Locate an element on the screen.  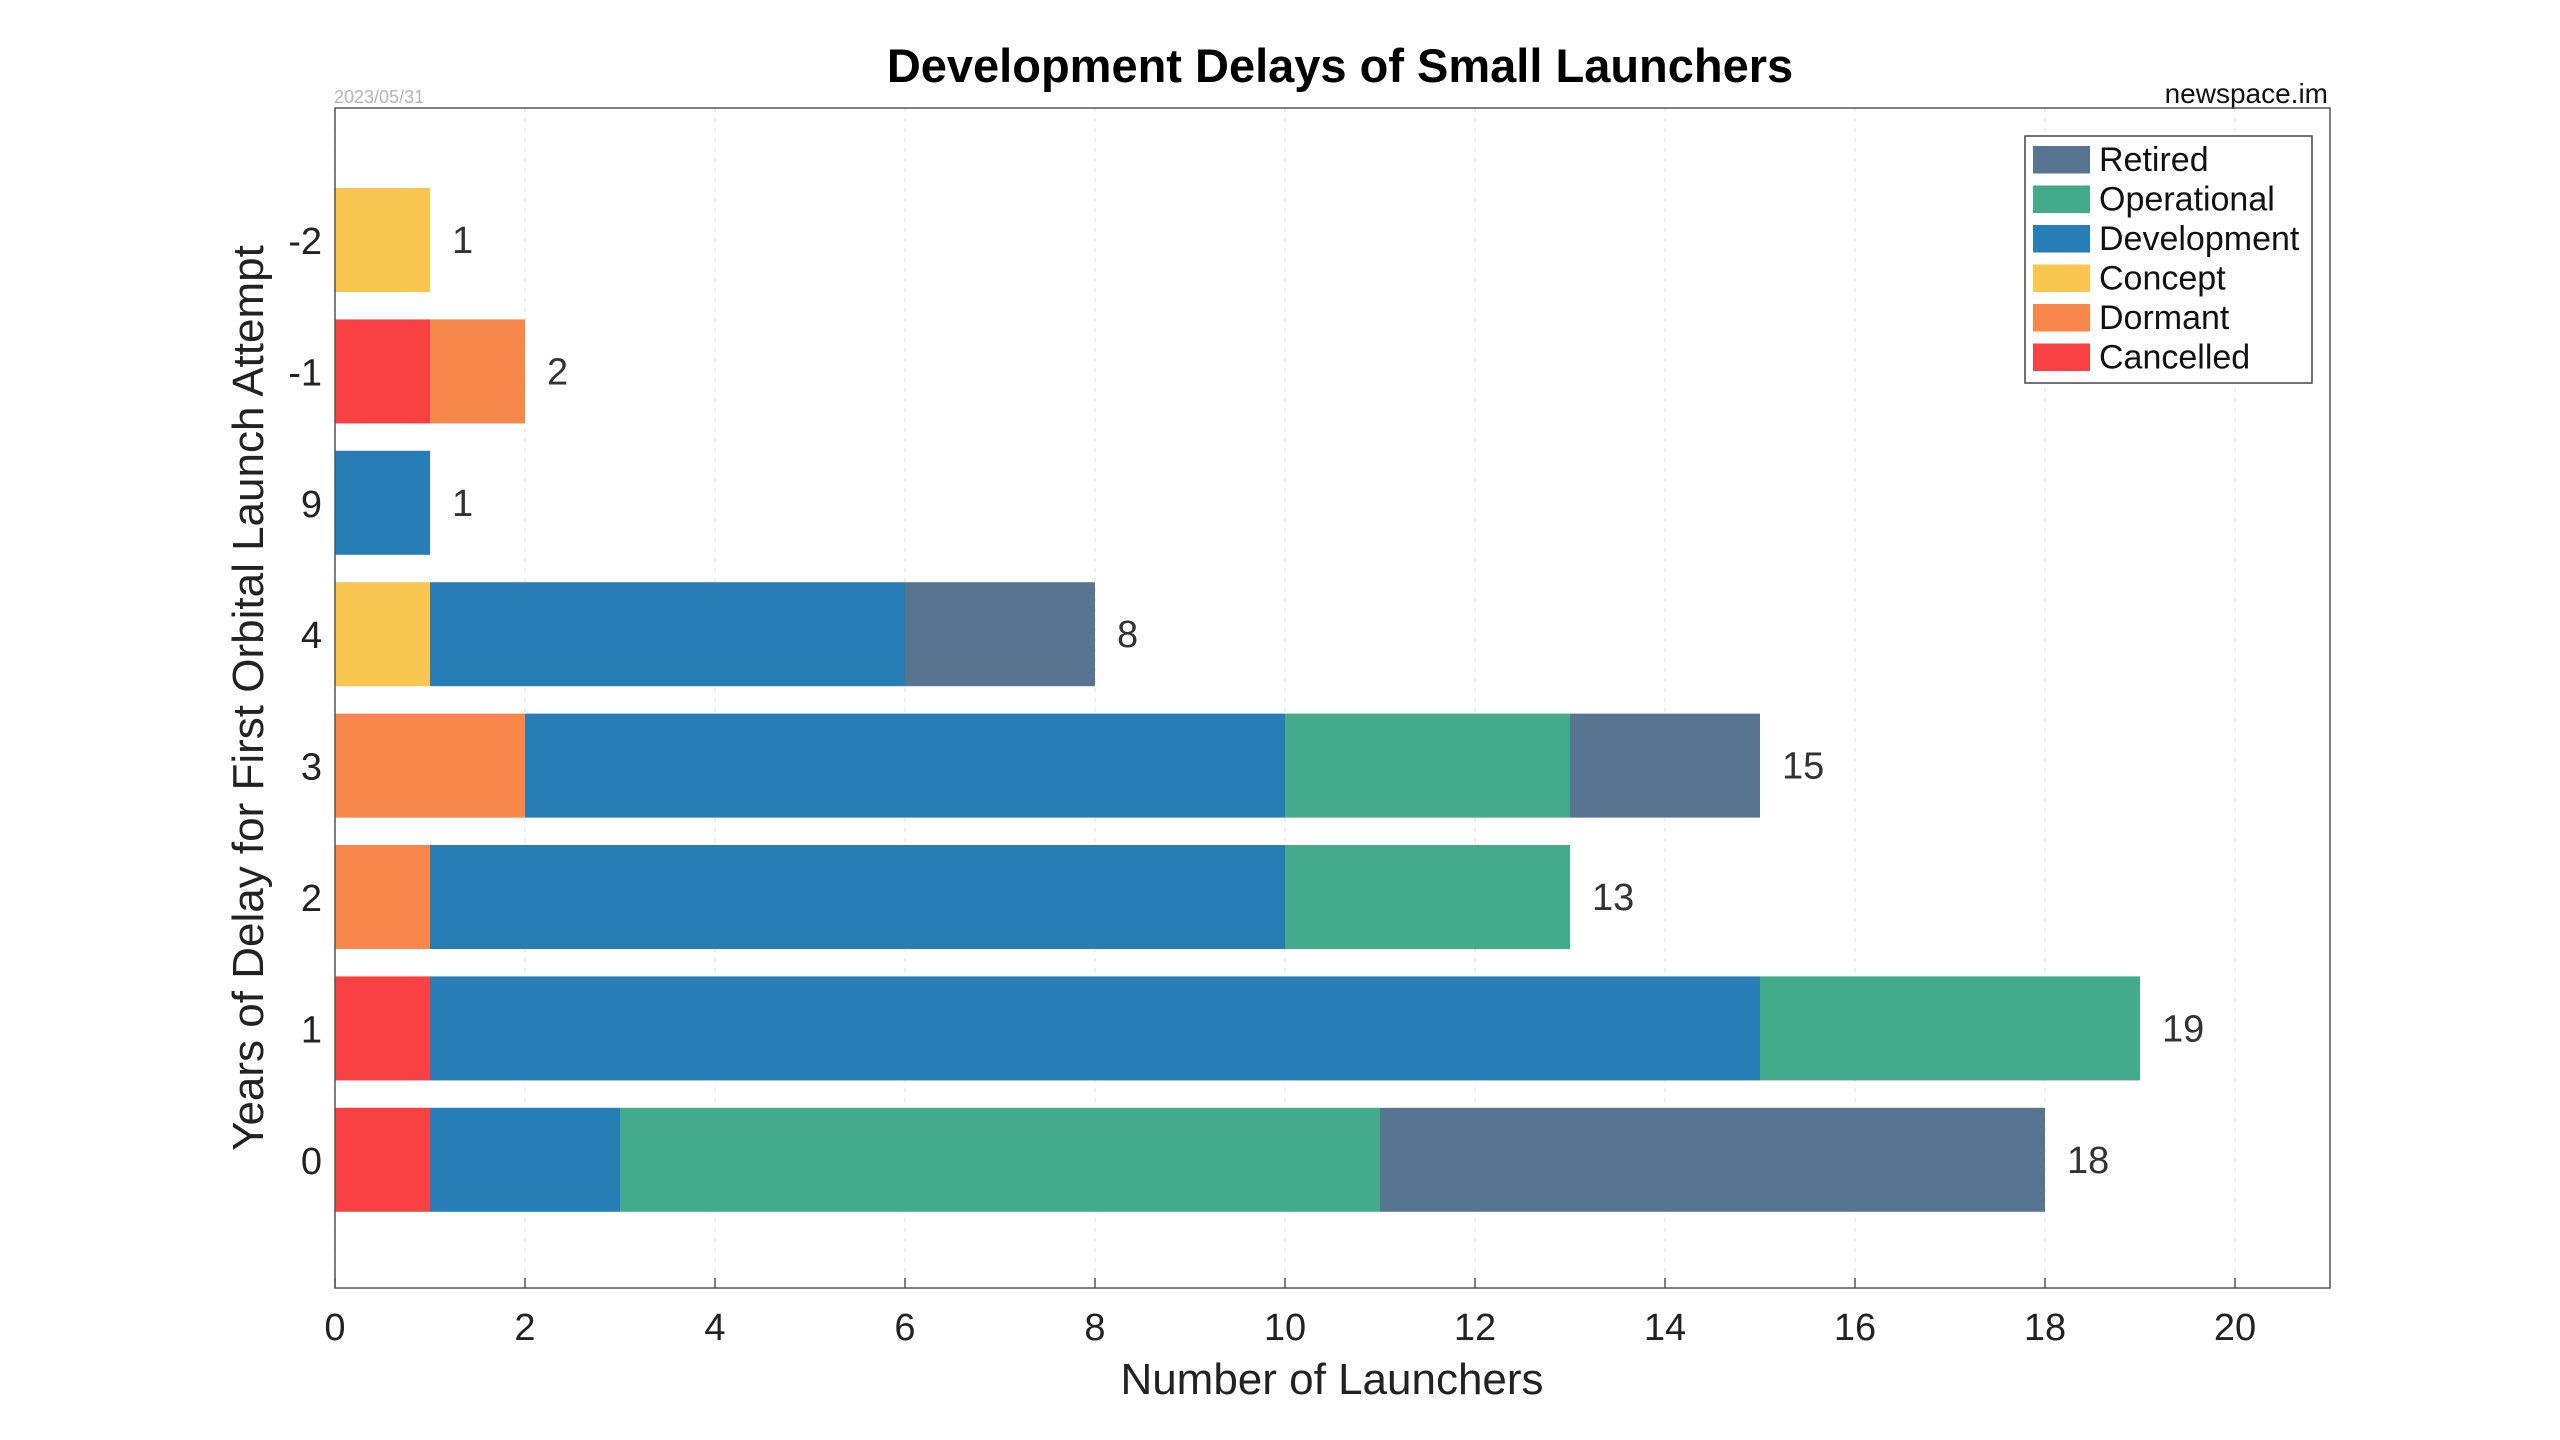
x-axis-label: Number of Launchers is located at coordinates (1331, 1379).